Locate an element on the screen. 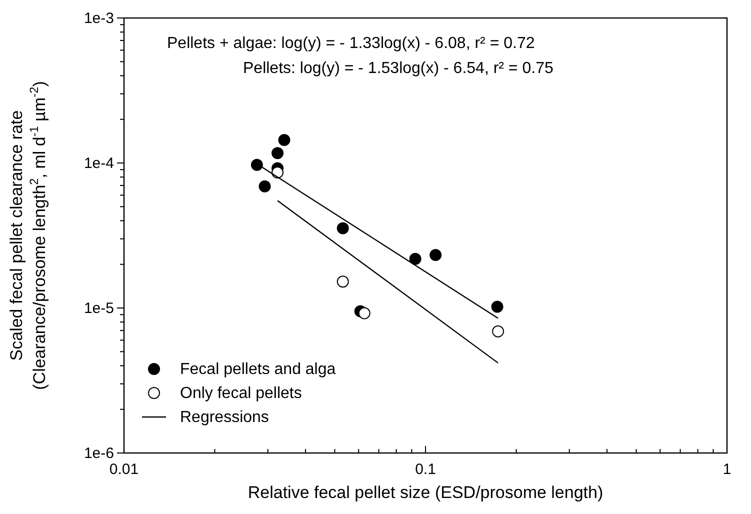 This screenshot has width=751, height=514. legend-label: Fecal pellets and alga is located at coordinates (258, 369).